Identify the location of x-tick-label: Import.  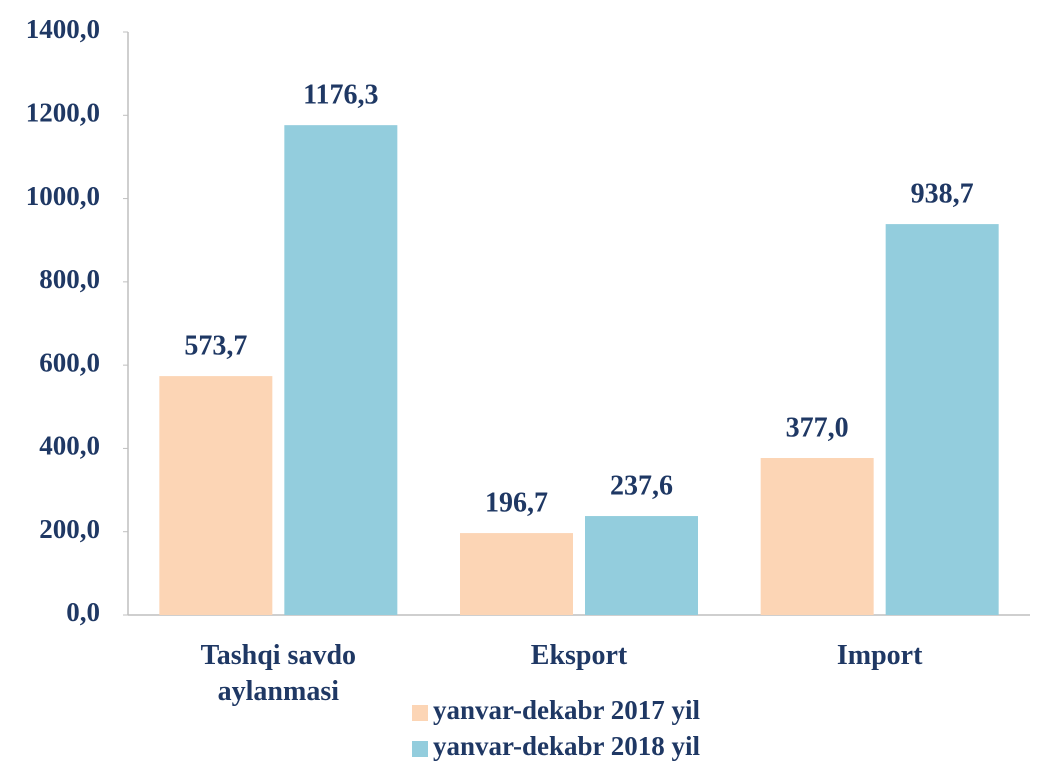
(879, 655).